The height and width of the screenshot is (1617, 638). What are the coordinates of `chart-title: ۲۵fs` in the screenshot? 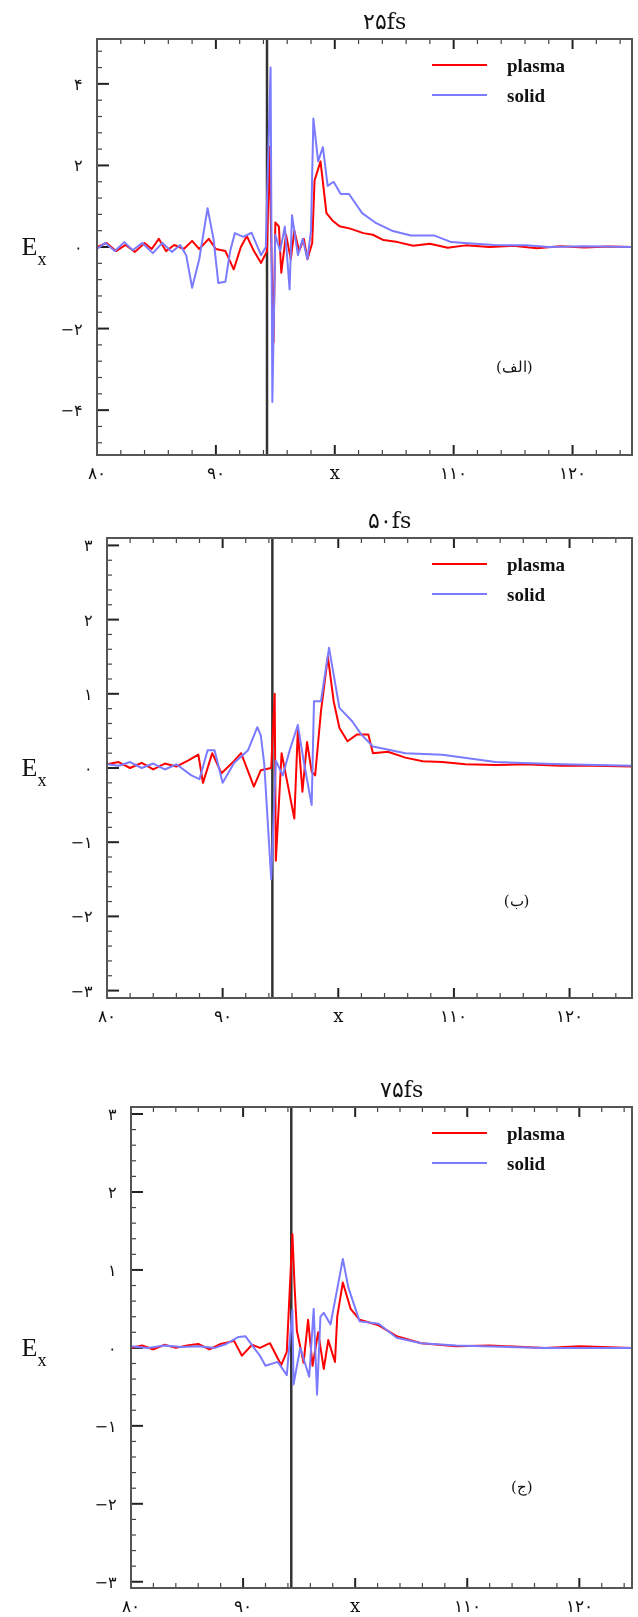 It's located at (384, 21).